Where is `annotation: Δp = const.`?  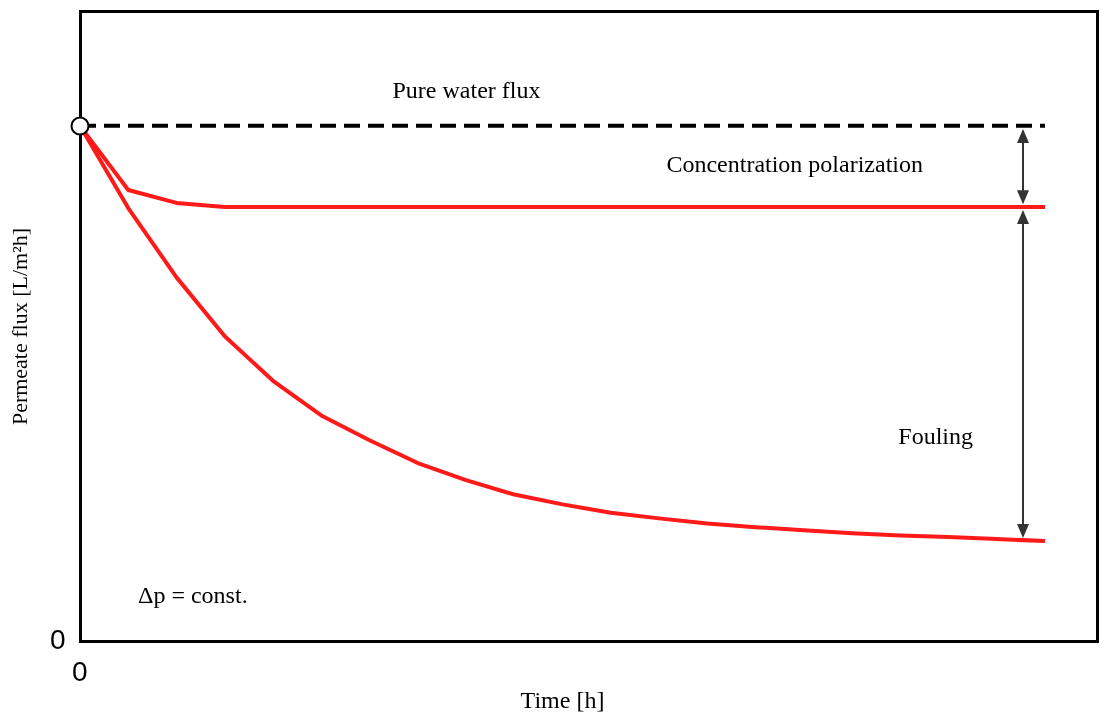
annotation: Δp = const. is located at coordinates (193, 595).